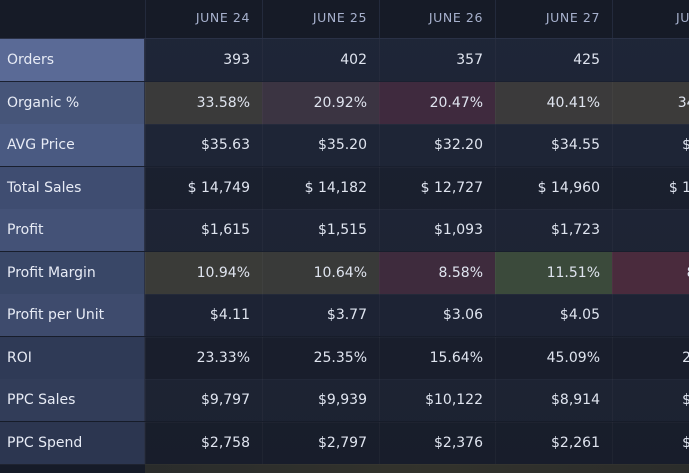  I want to click on row-label: Profit, so click(72, 230).